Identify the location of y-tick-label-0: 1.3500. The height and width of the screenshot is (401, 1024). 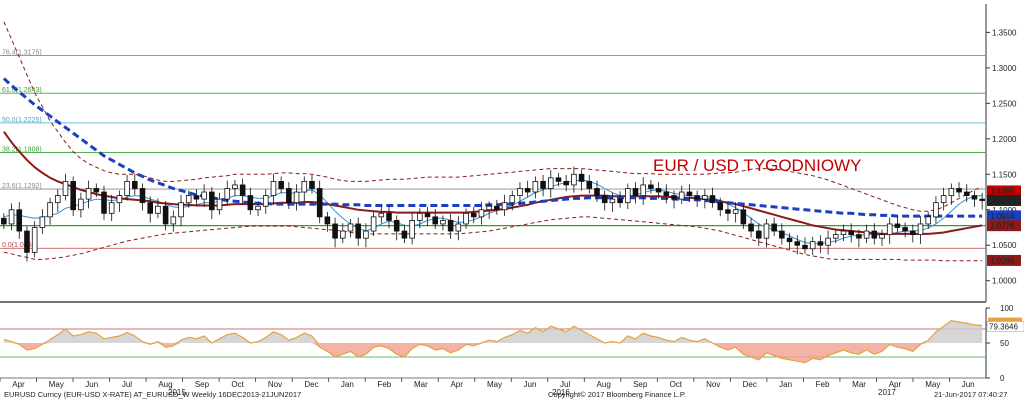
(1004, 32).